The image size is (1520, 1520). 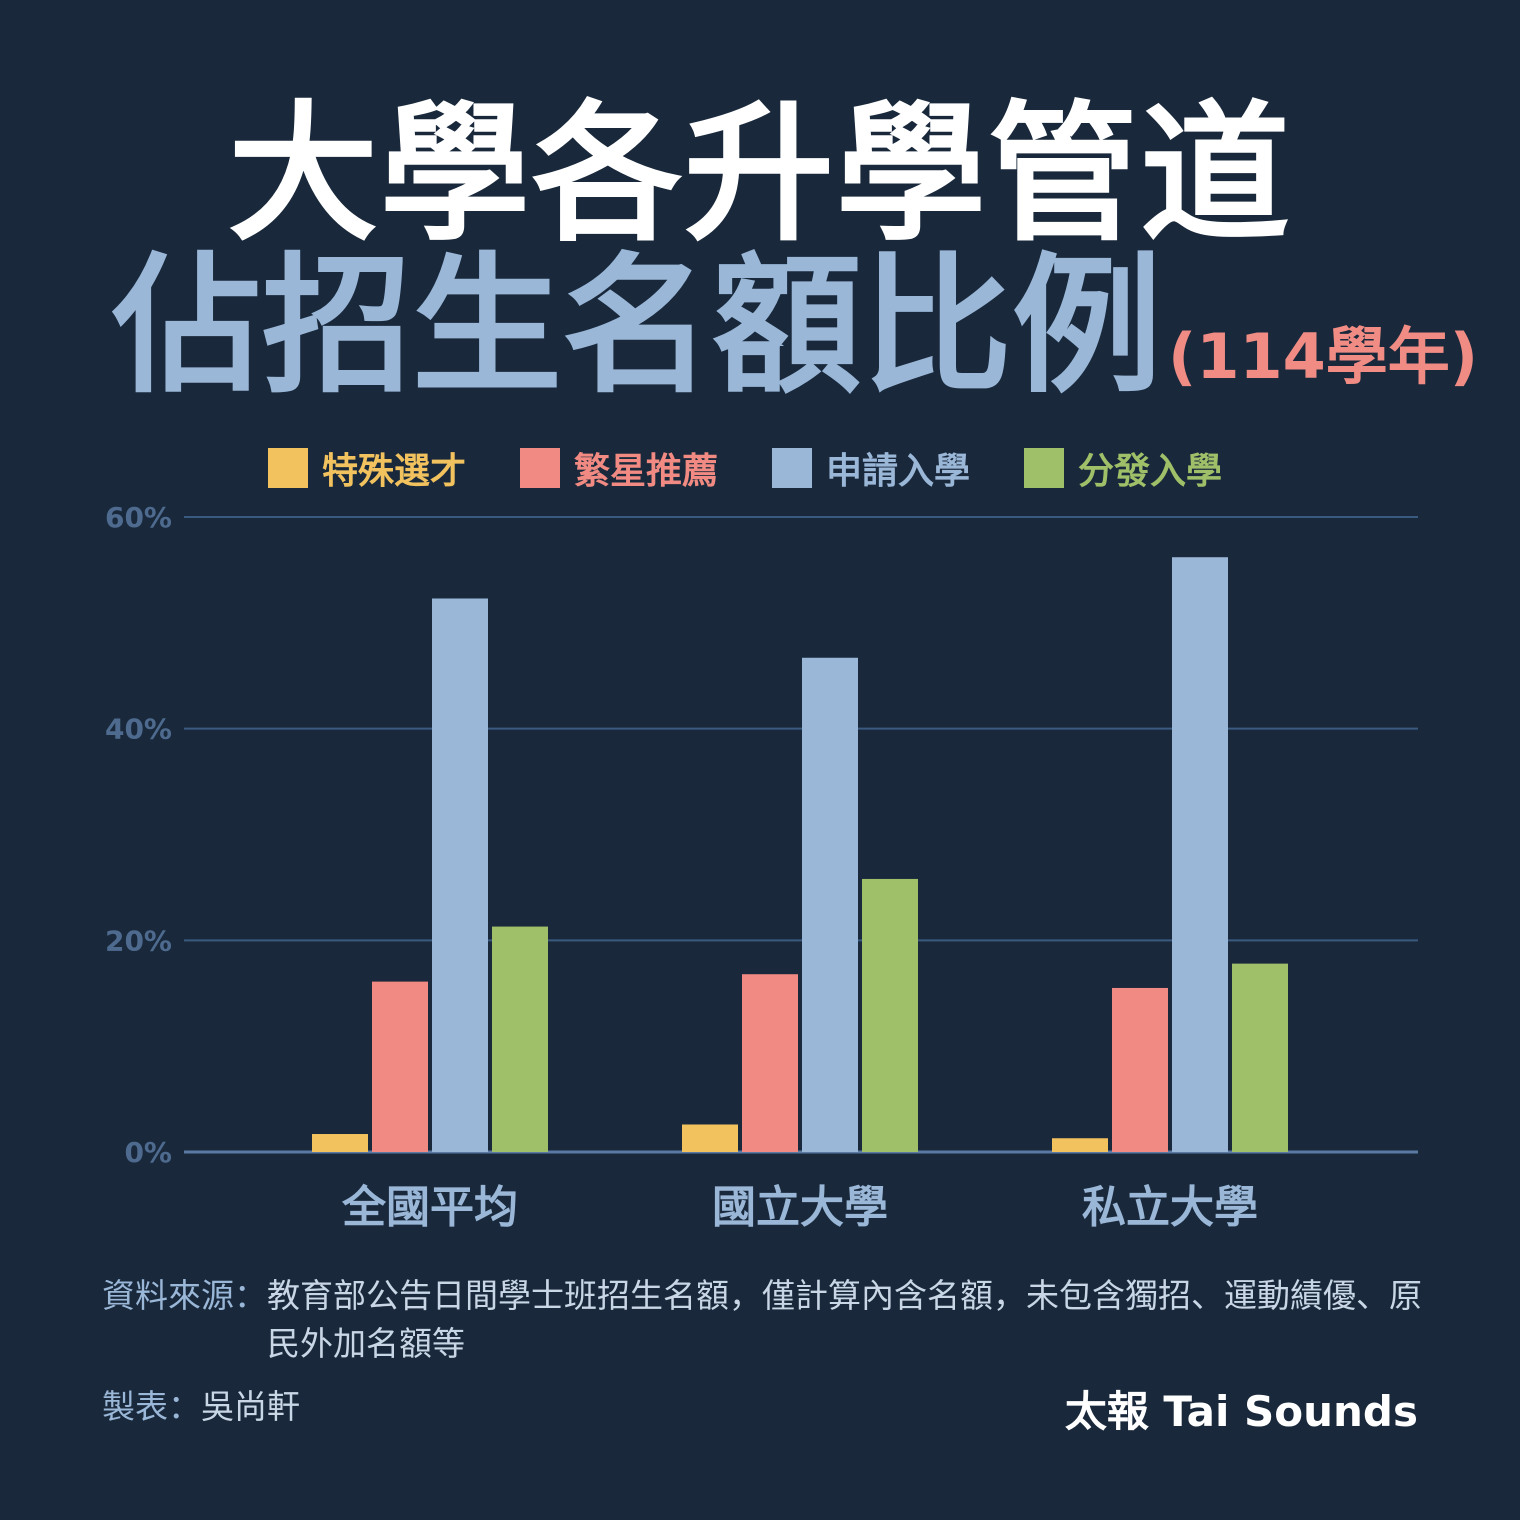 What do you see at coordinates (138, 729) in the screenshot?
I see `y-tick-label: 40%` at bounding box center [138, 729].